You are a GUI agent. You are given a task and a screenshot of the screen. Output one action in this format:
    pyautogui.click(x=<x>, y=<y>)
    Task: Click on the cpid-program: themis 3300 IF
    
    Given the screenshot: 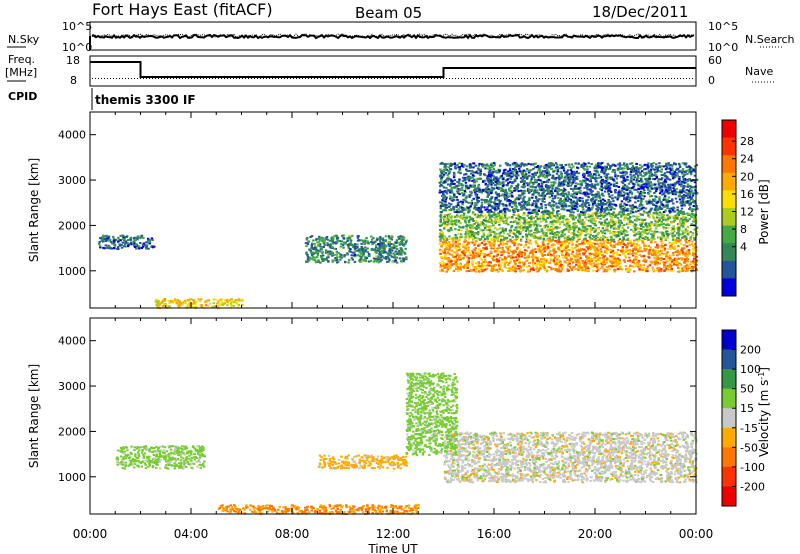 What is the action you would take?
    pyautogui.click(x=145, y=100)
    